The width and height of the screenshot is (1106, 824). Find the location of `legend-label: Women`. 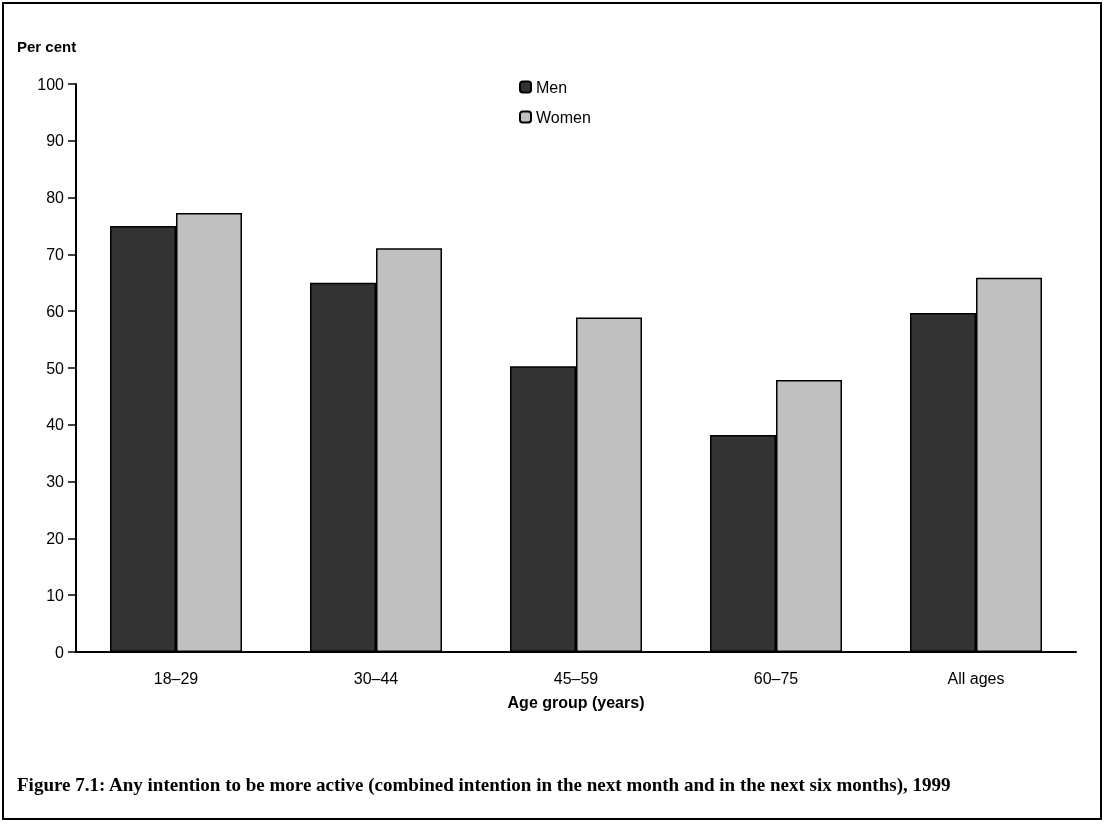

legend-label: Women is located at coordinates (563, 117).